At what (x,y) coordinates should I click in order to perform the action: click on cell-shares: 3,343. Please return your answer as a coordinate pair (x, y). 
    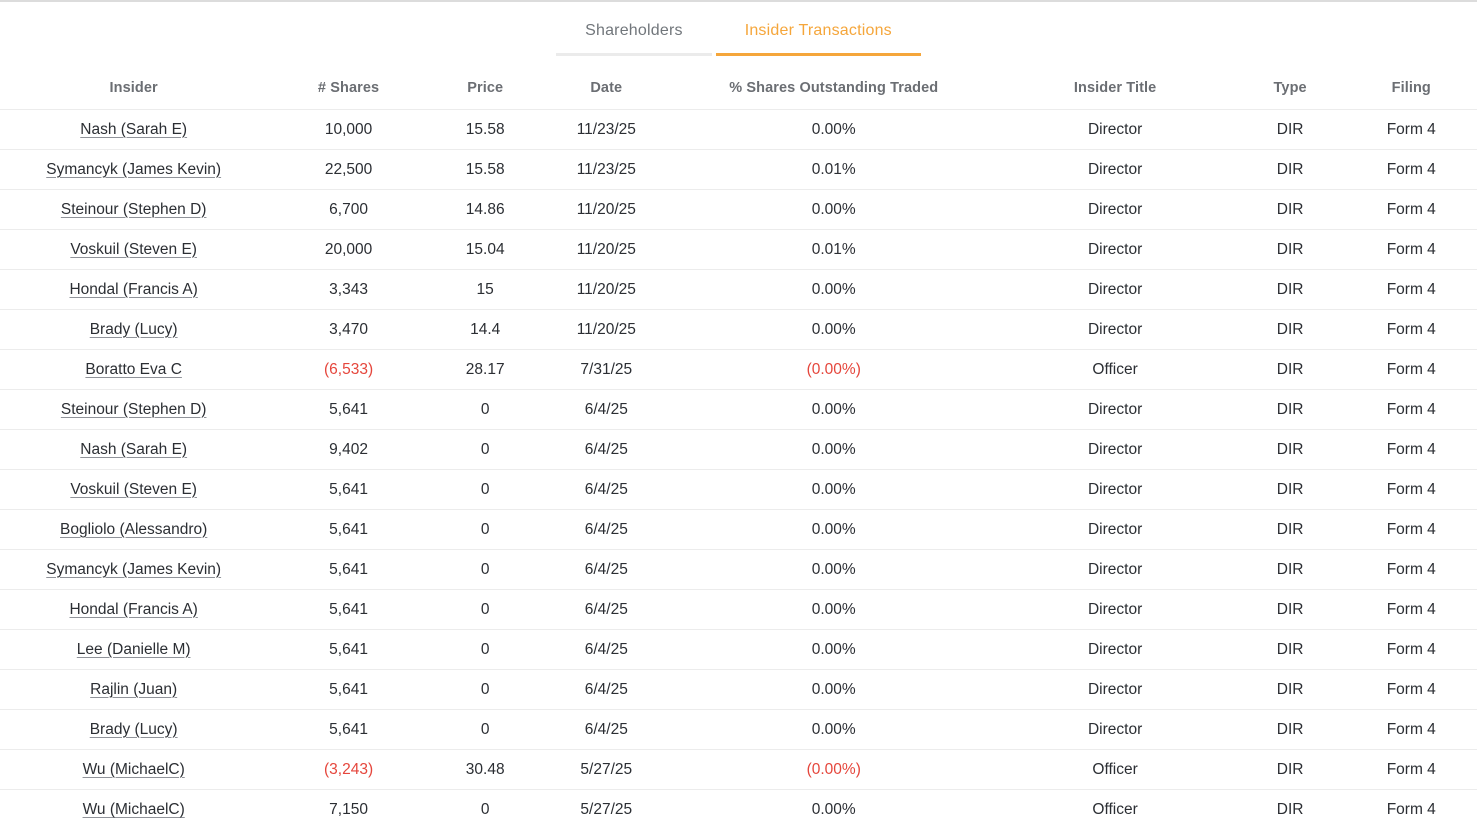
    Looking at the image, I should click on (348, 289).